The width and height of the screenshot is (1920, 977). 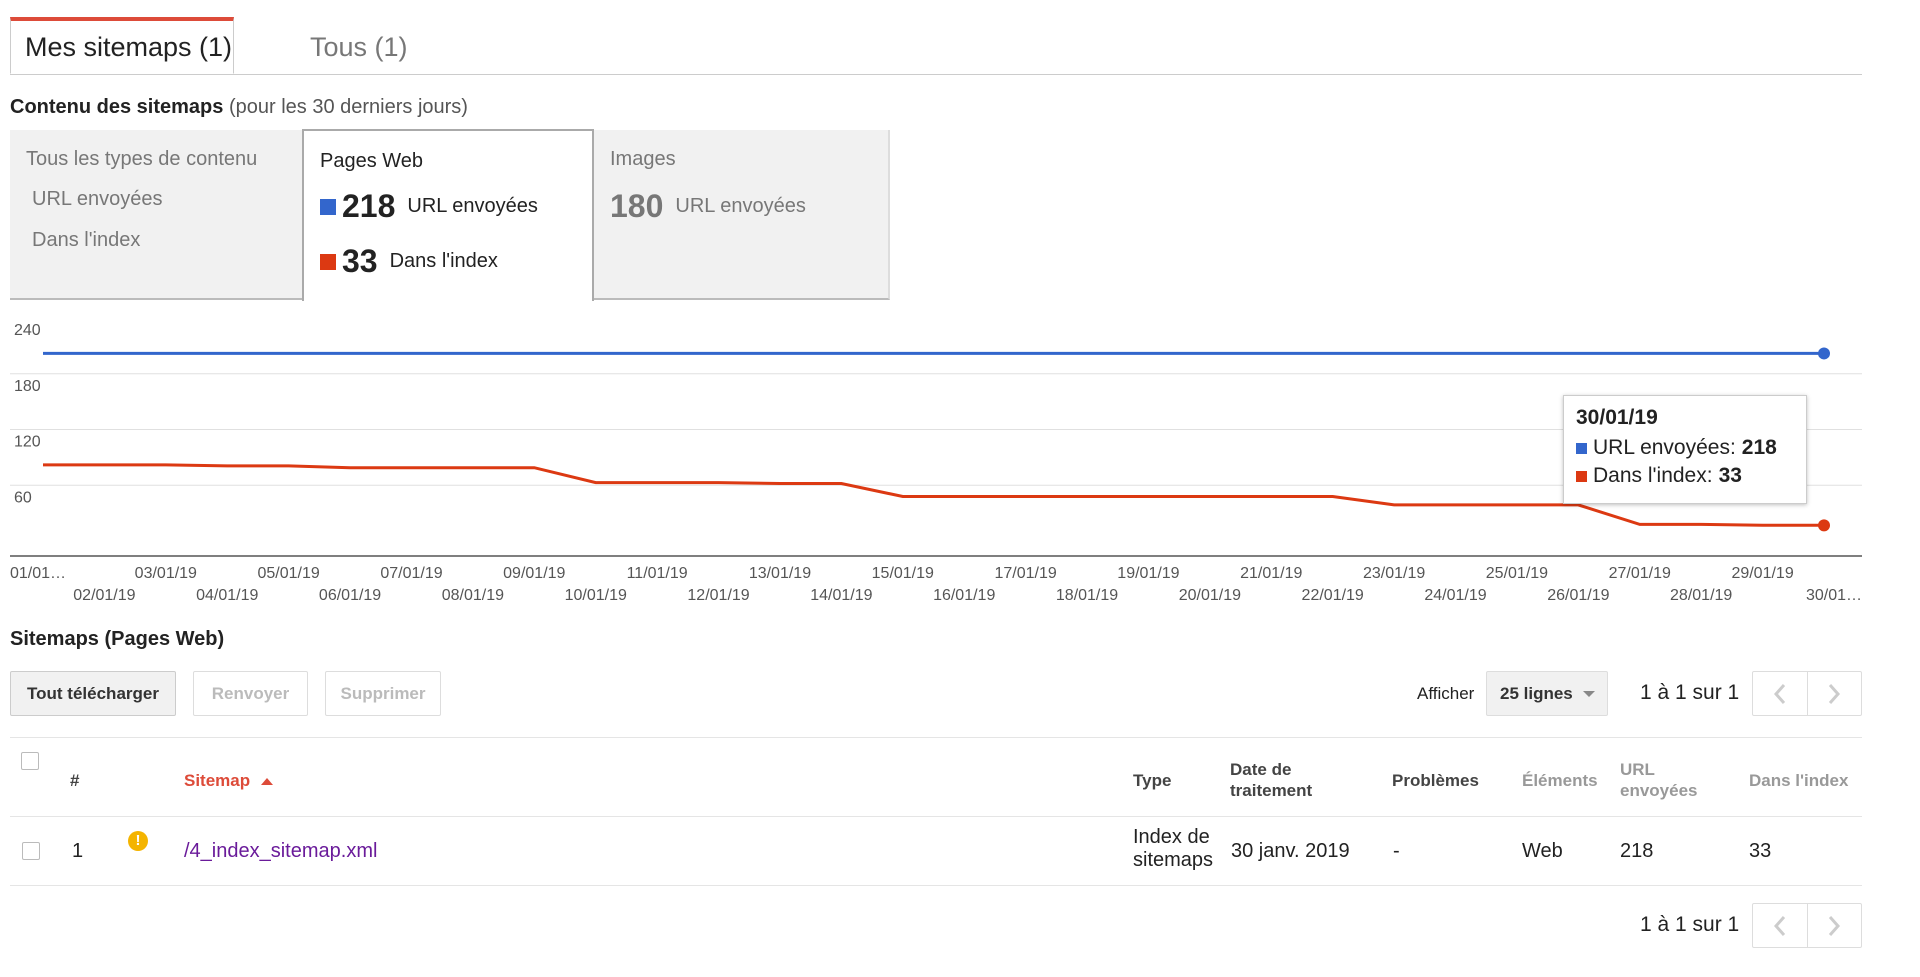 What do you see at coordinates (1664, 447) in the screenshot?
I see `tooltip-submitted-label: URL envoyées:` at bounding box center [1664, 447].